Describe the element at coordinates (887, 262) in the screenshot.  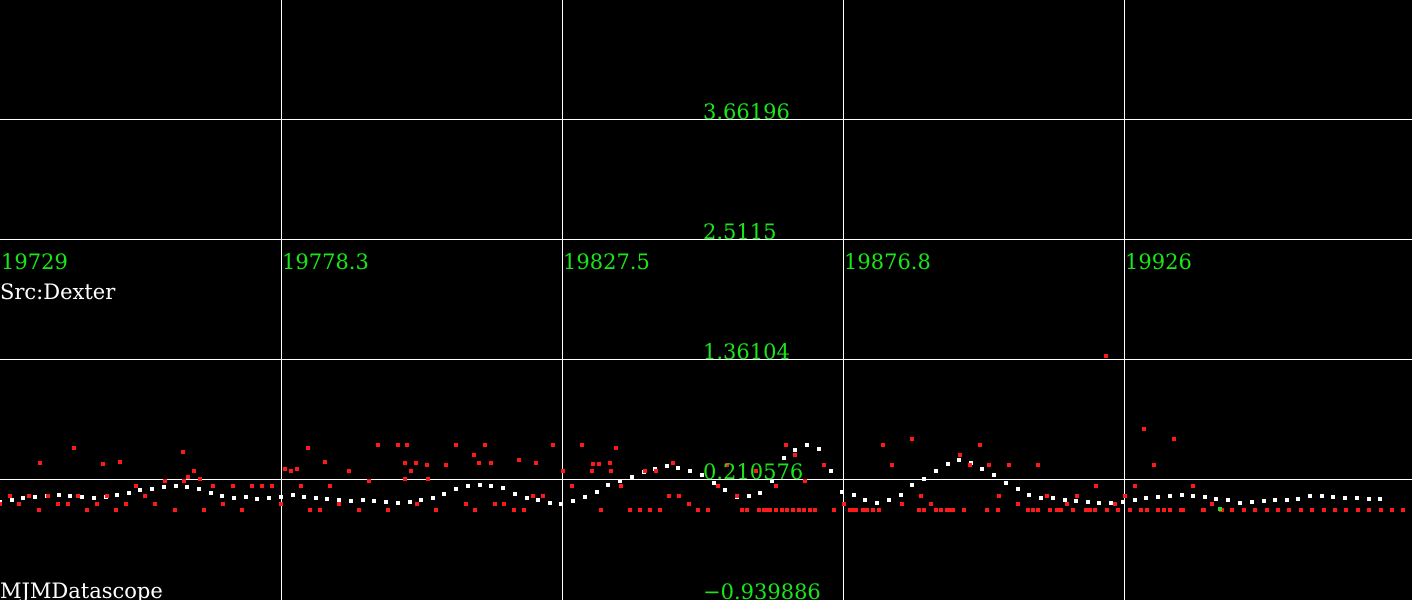
I see `x-tick-label: 19876.8` at that location.